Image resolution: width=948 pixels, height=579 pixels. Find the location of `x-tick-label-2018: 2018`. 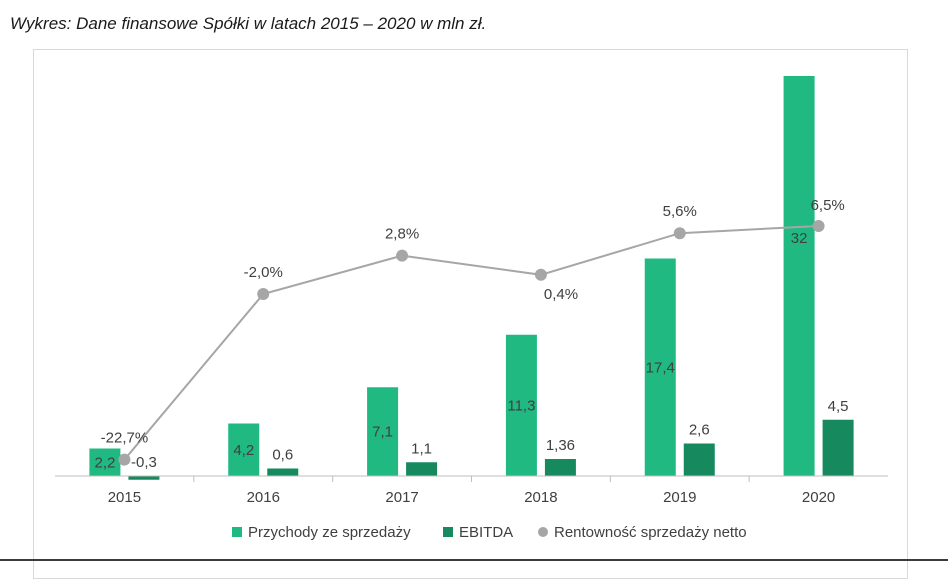

x-tick-label-2018: 2018 is located at coordinates (540, 497).